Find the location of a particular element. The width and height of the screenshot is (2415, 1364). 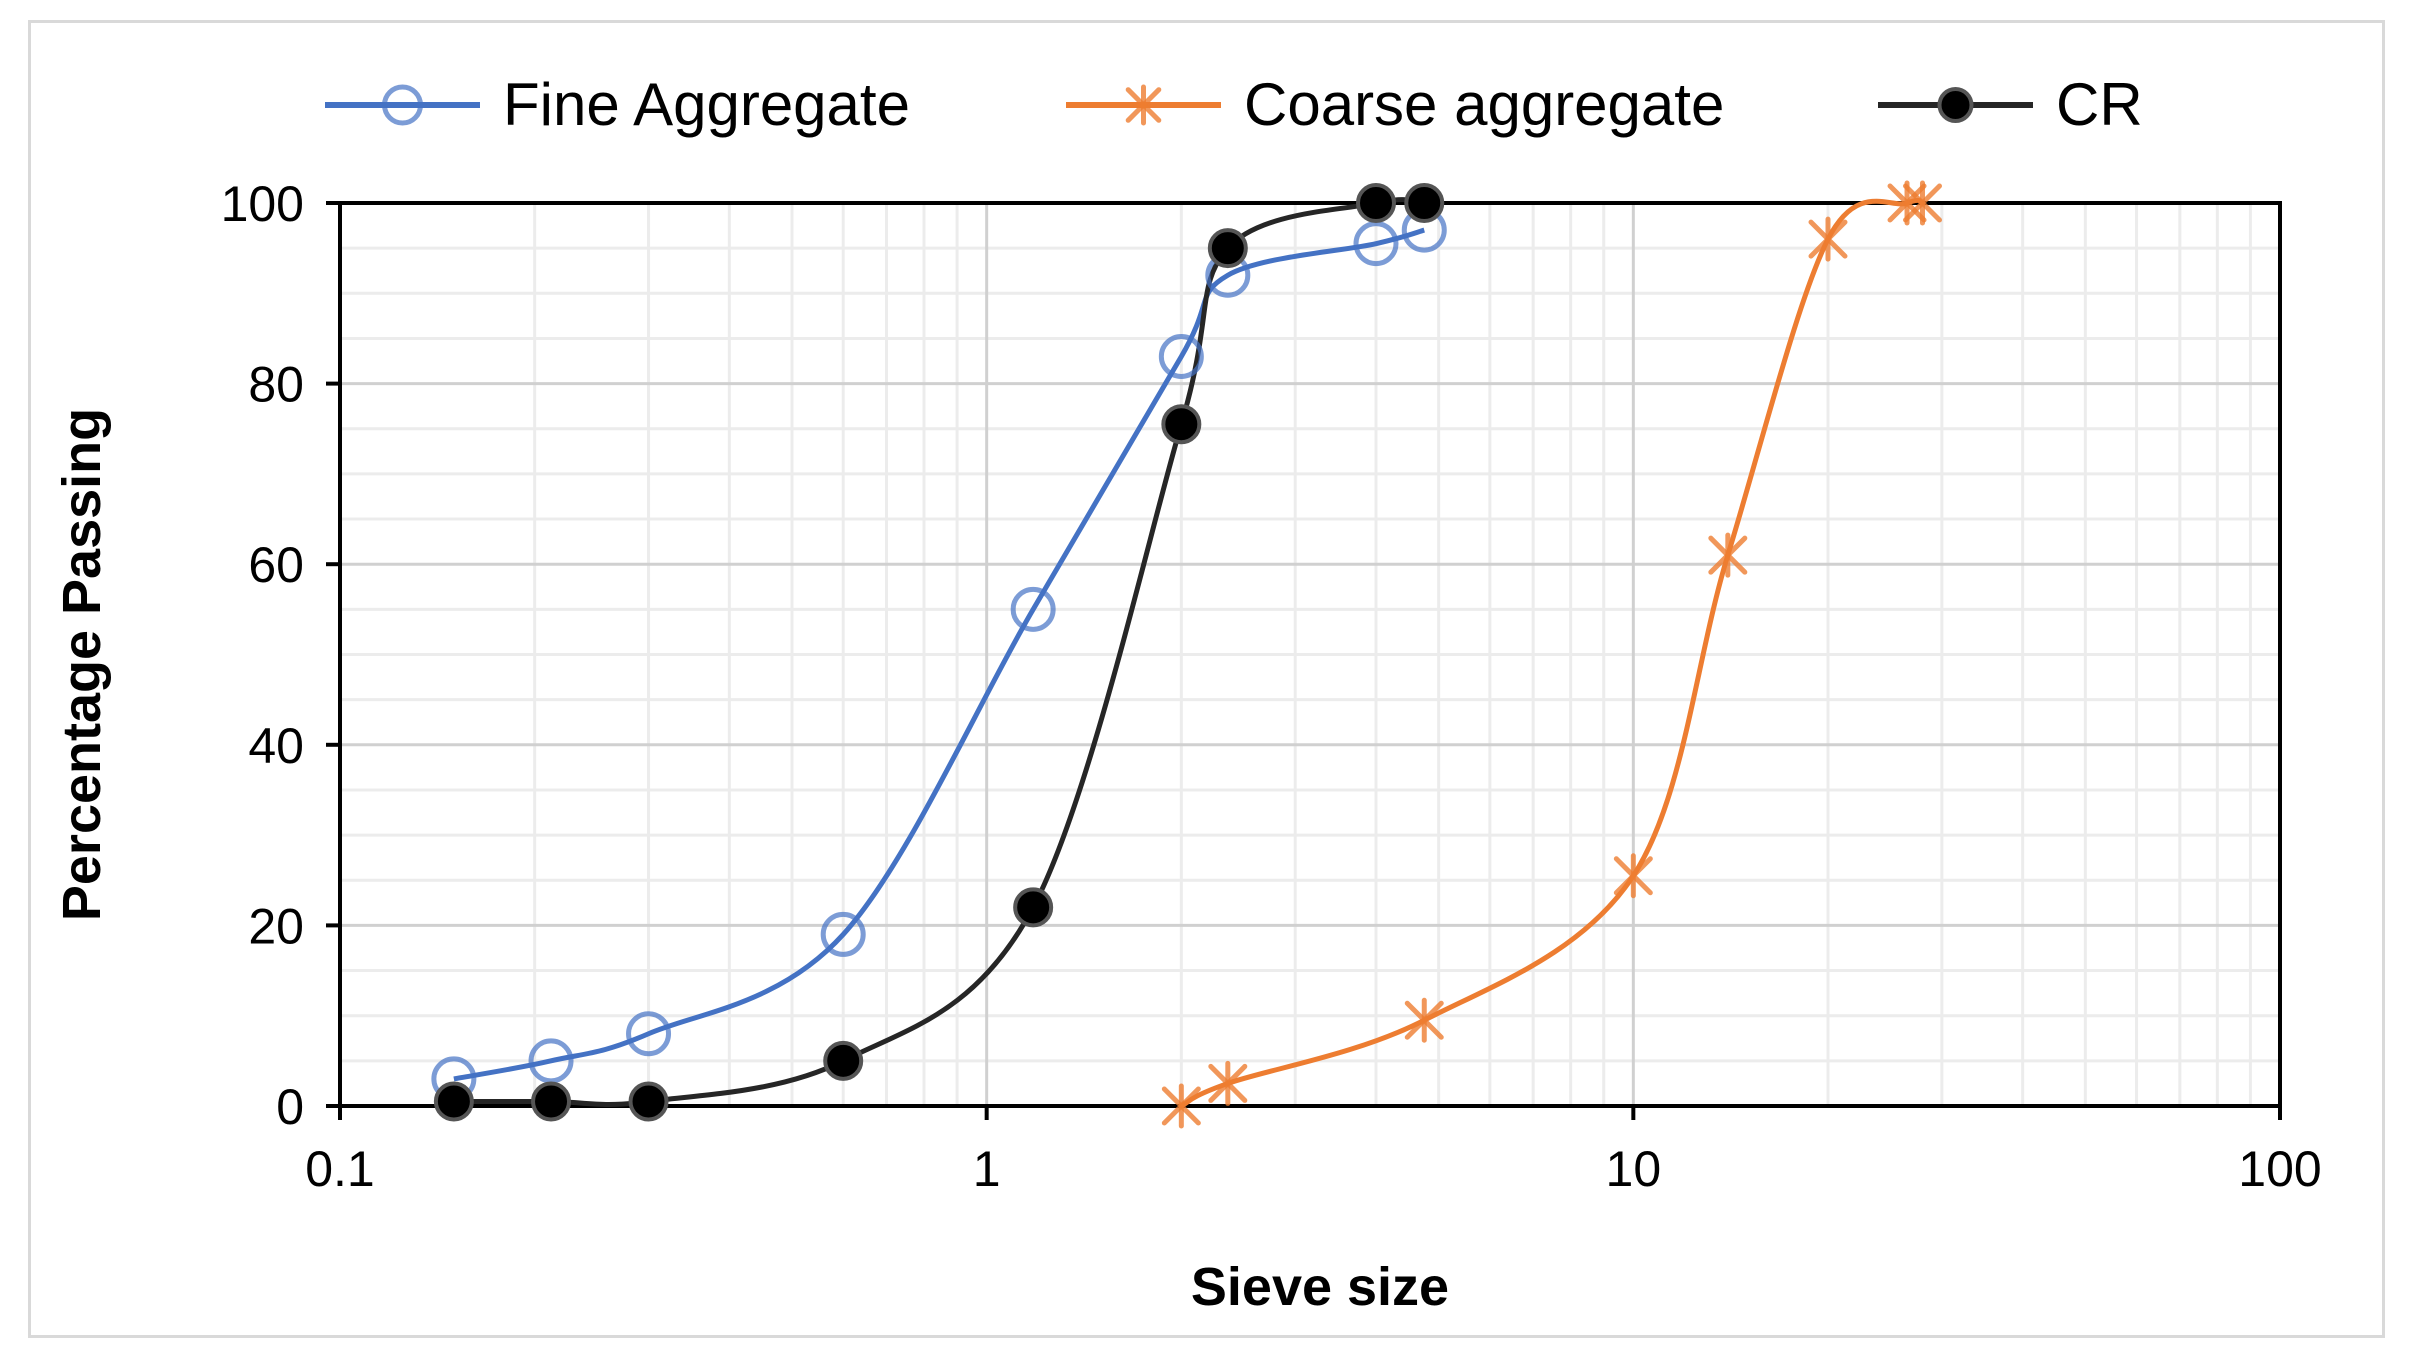

y-tick-label: 100 is located at coordinates (262, 204).